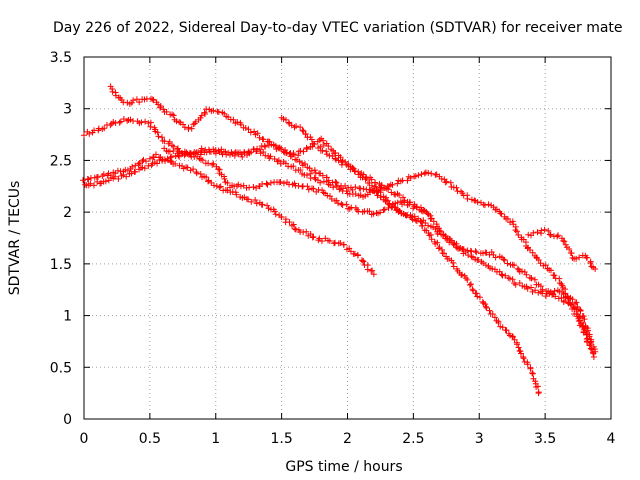  Describe the element at coordinates (347, 439) in the screenshot. I see `x-tick-label: 2` at that location.